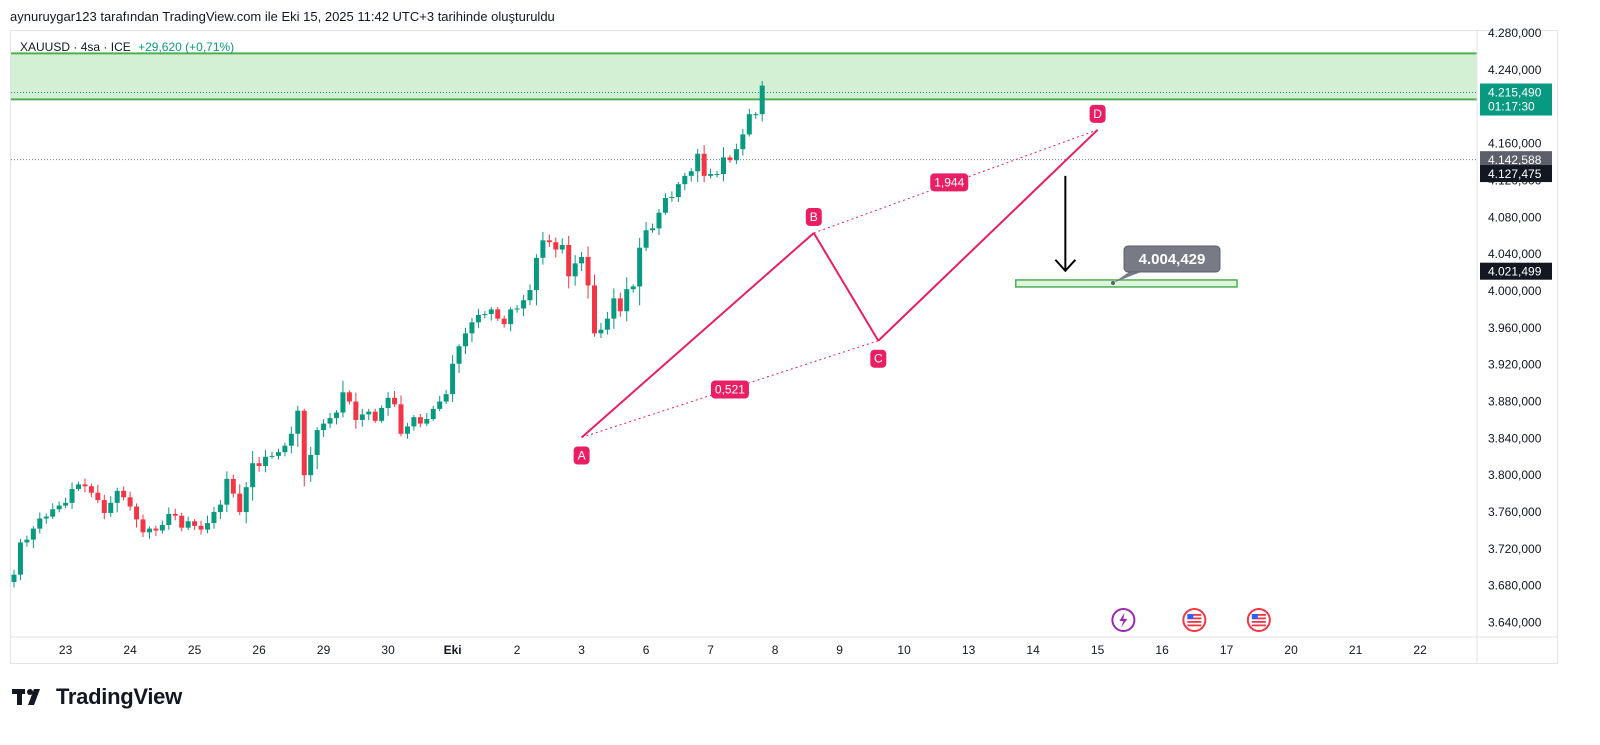  I want to click on legend-symbol: XAUUSD, so click(45, 47).